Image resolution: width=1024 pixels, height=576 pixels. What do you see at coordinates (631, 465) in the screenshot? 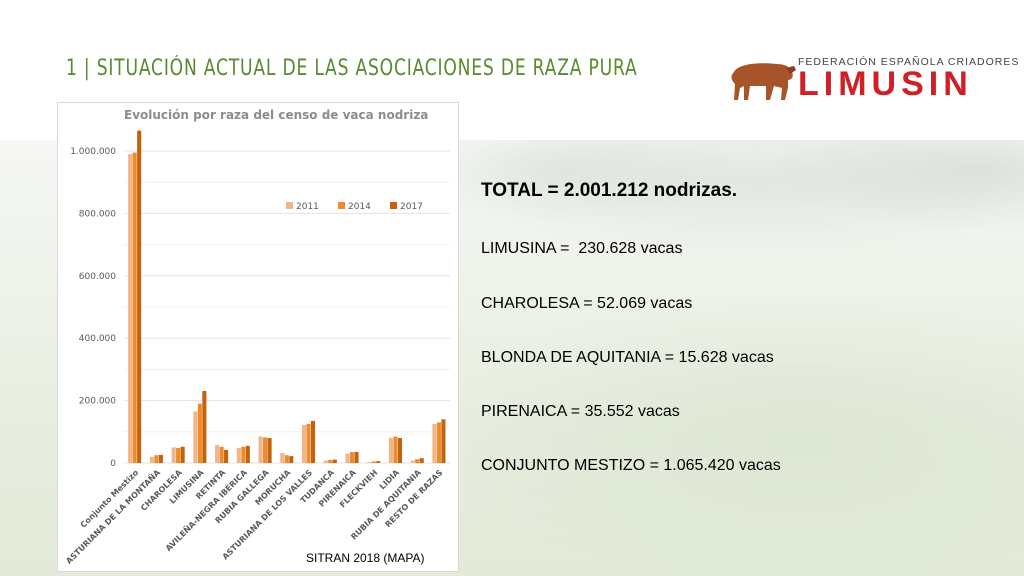
I see `stat-conjunto-mestizo: CONJUNTO MESTIZO = 1.065.420 vacas` at bounding box center [631, 465].